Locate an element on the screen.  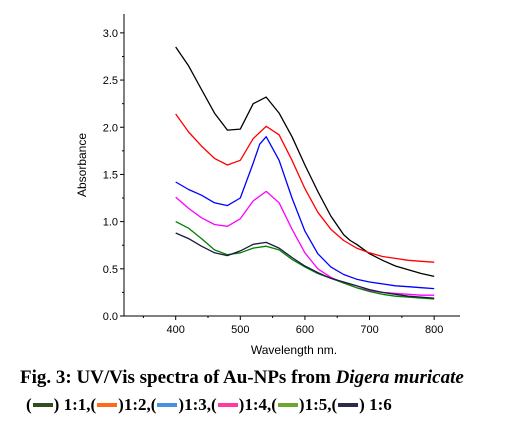
legend-item-5: ( )1:5, is located at coordinates (301, 405).